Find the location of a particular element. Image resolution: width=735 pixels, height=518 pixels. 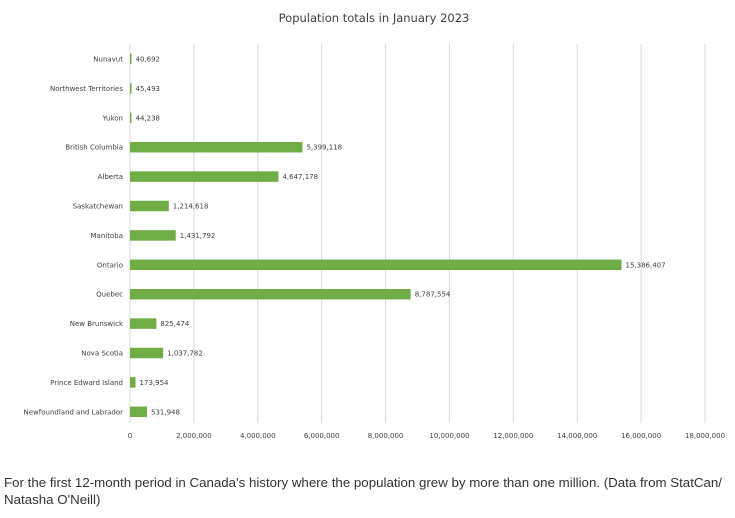

x-tick-label: 6,000,000 is located at coordinates (322, 436).